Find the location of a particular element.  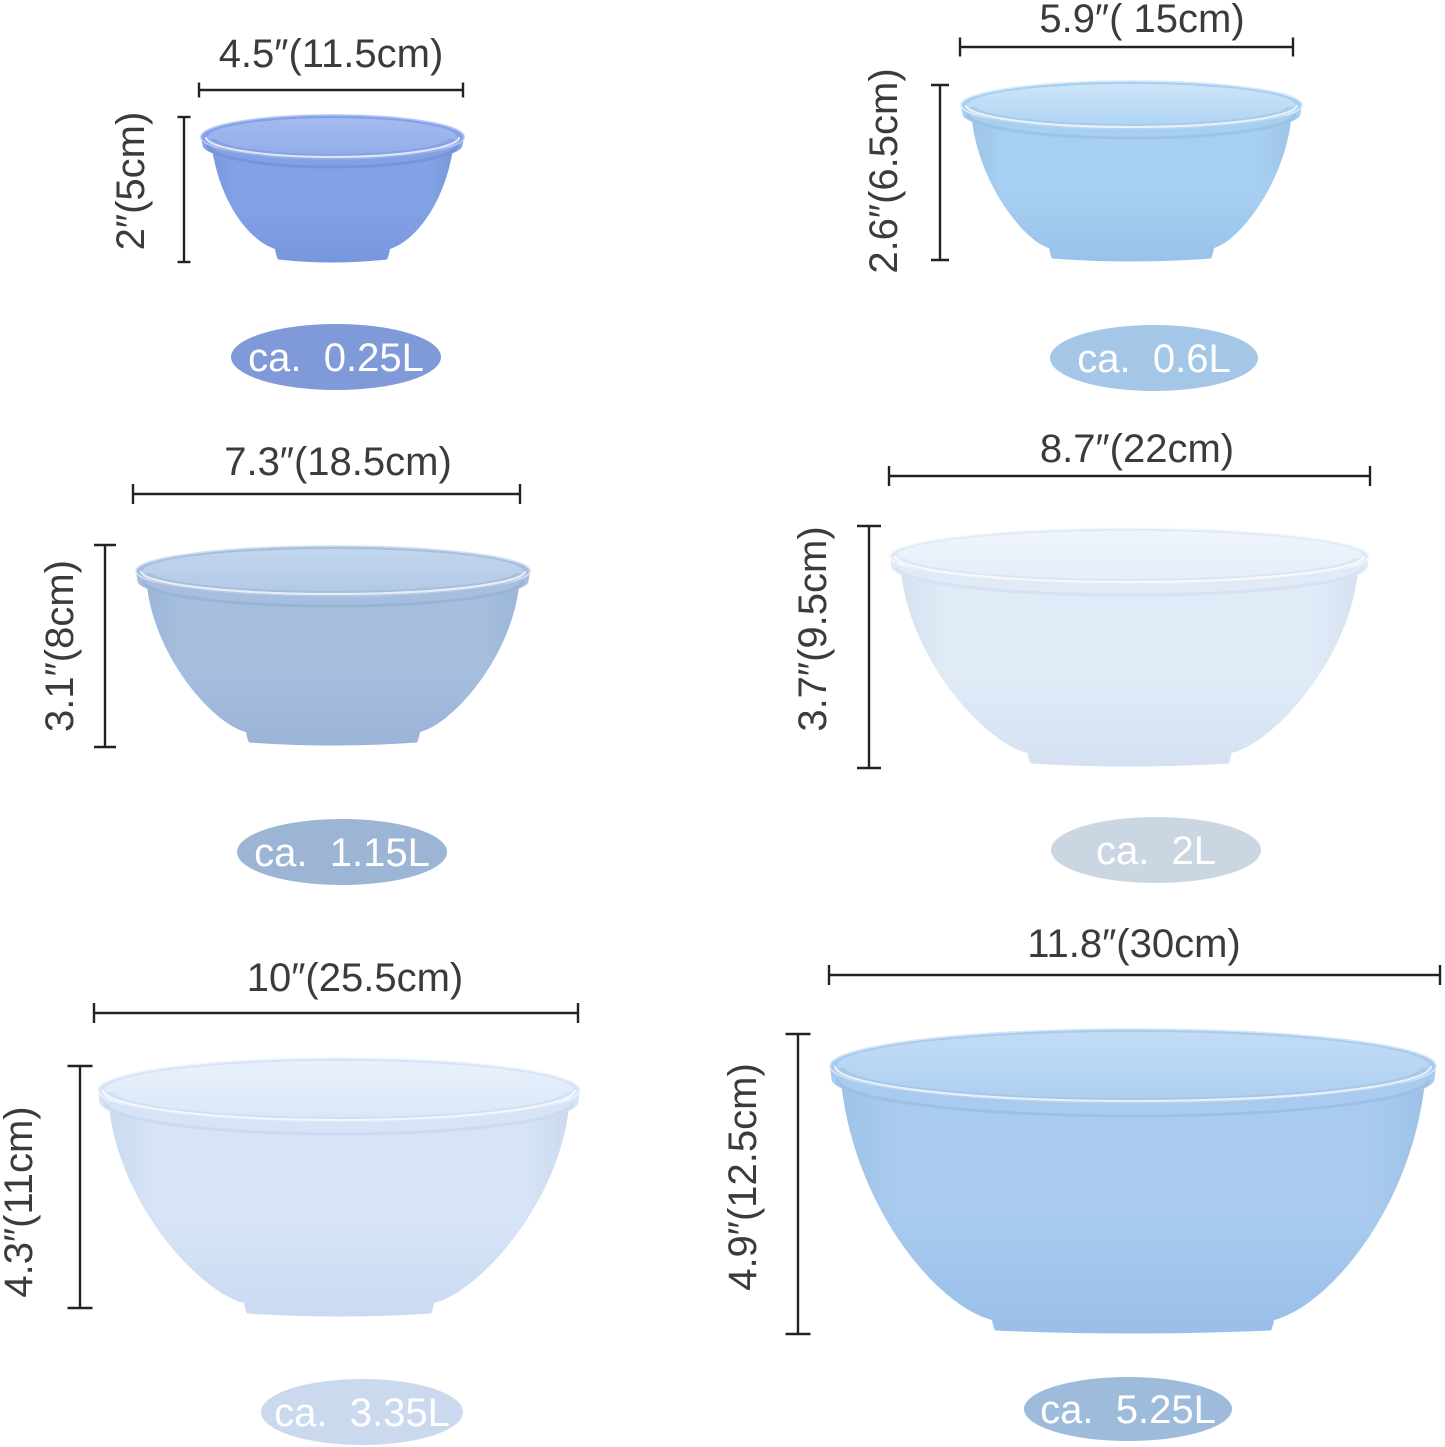

svg-text: 11.8″(30cm) is located at coordinates (1134, 944).